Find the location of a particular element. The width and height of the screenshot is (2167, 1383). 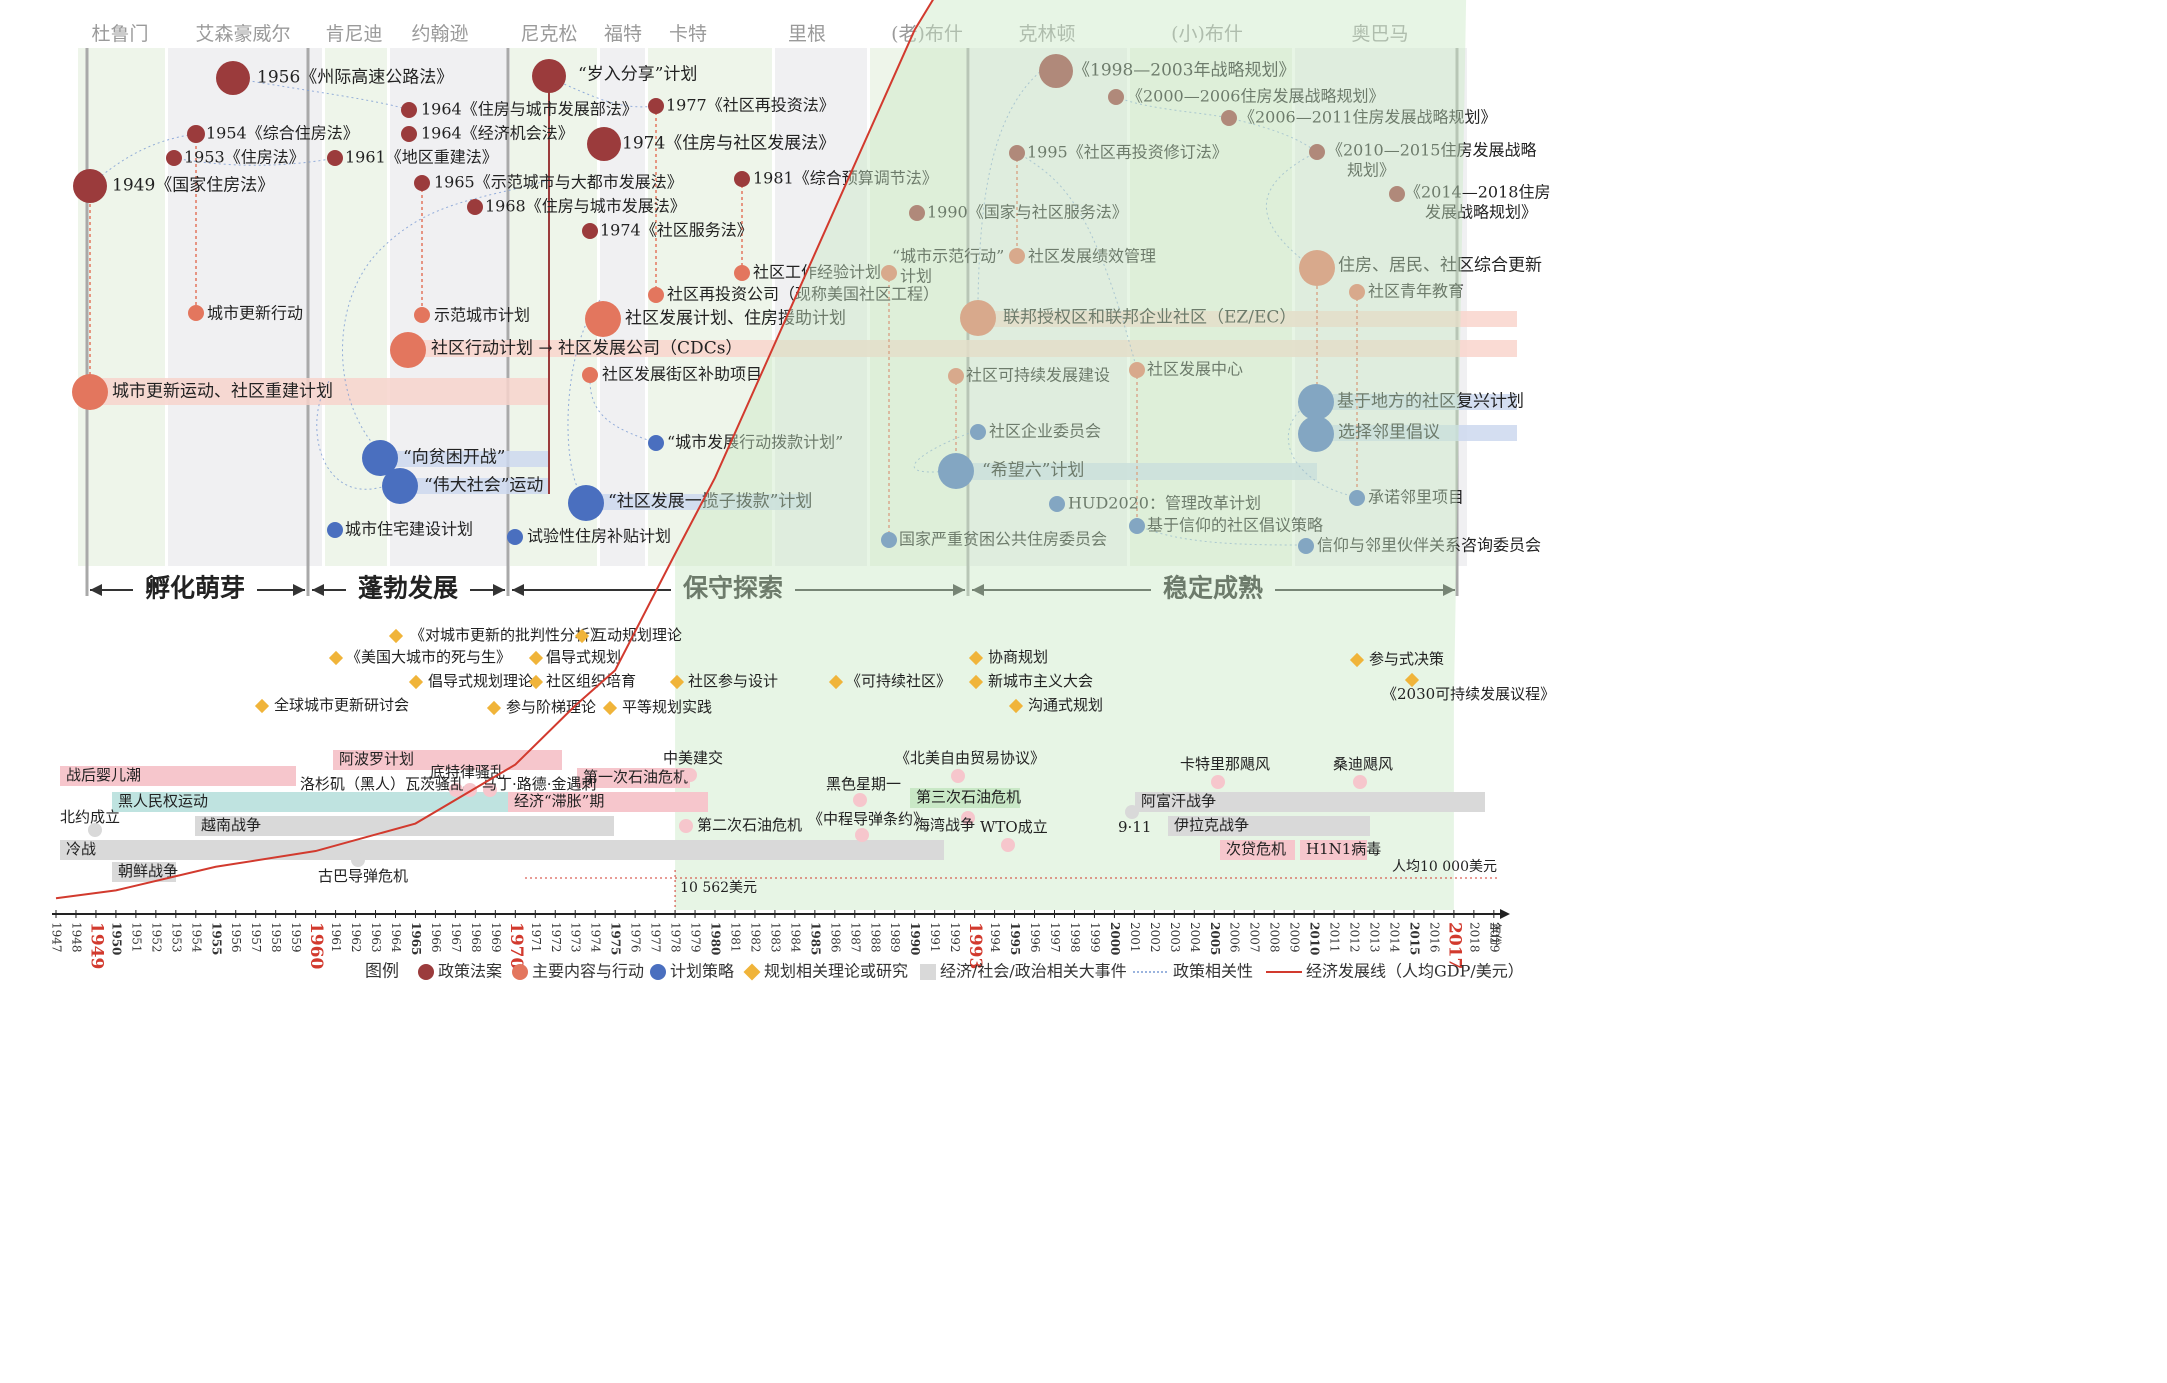

phase-arrow-left is located at coordinates (96, 590).